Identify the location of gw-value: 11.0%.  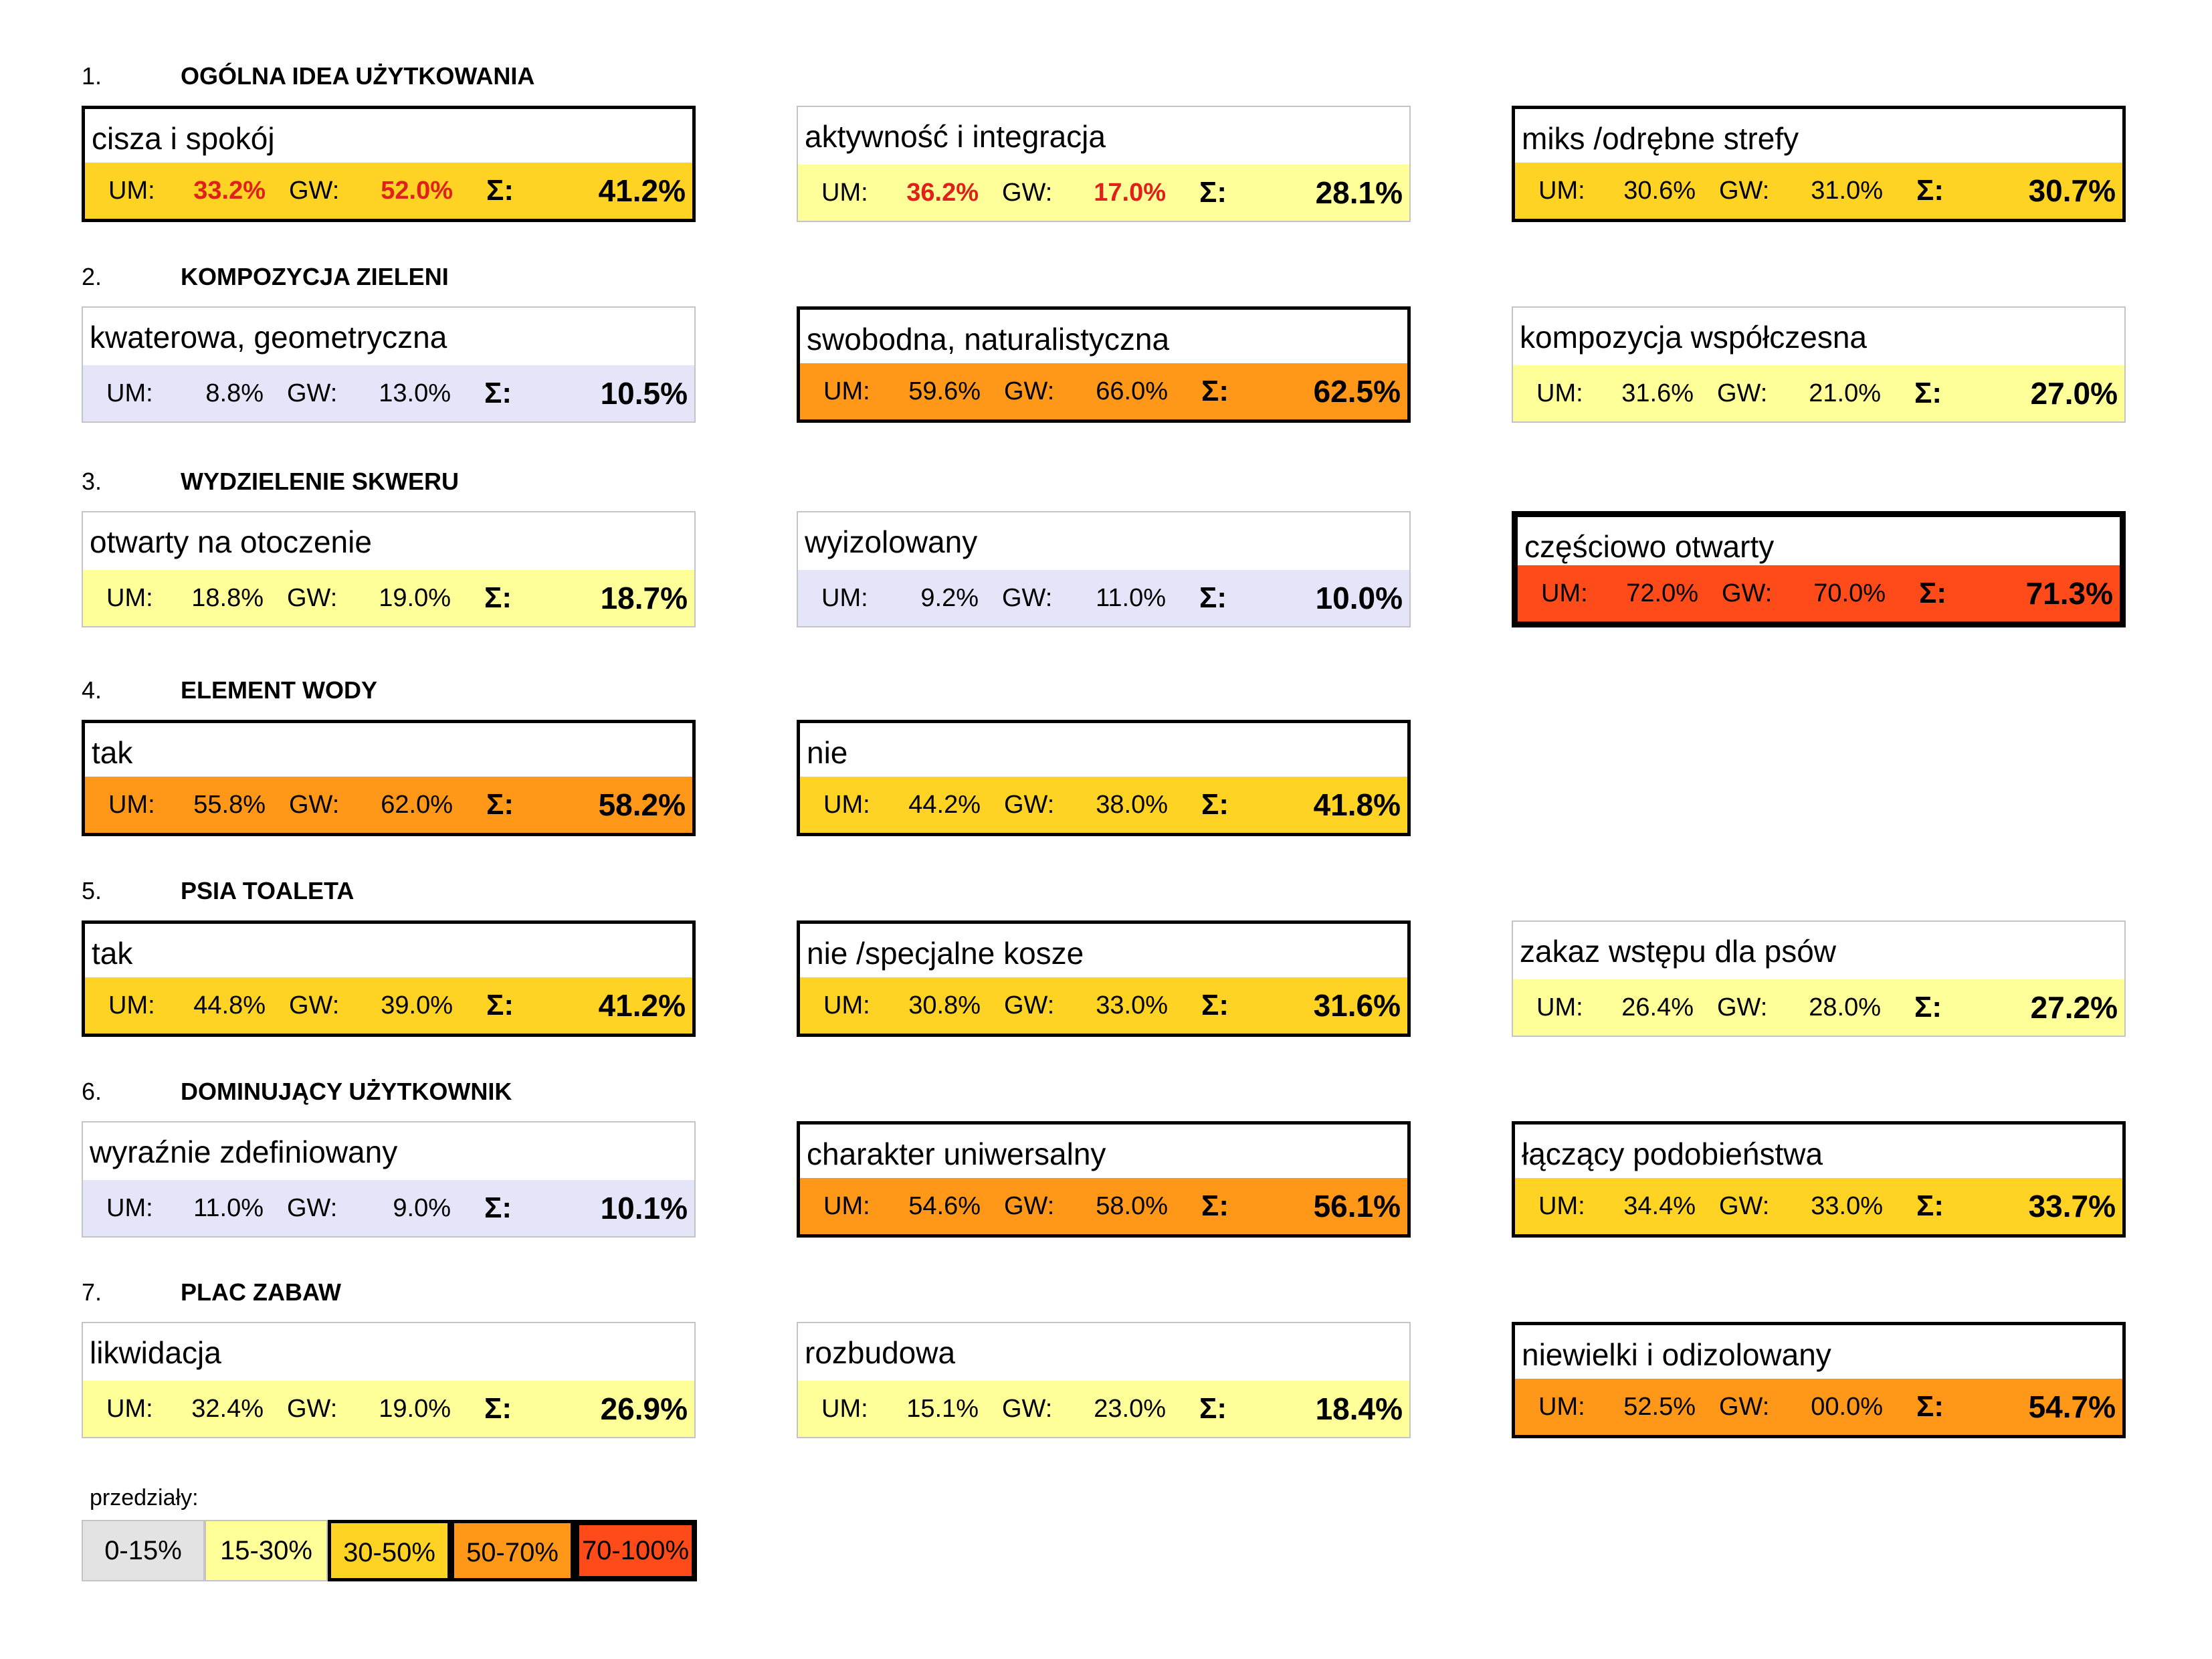
(1131, 598).